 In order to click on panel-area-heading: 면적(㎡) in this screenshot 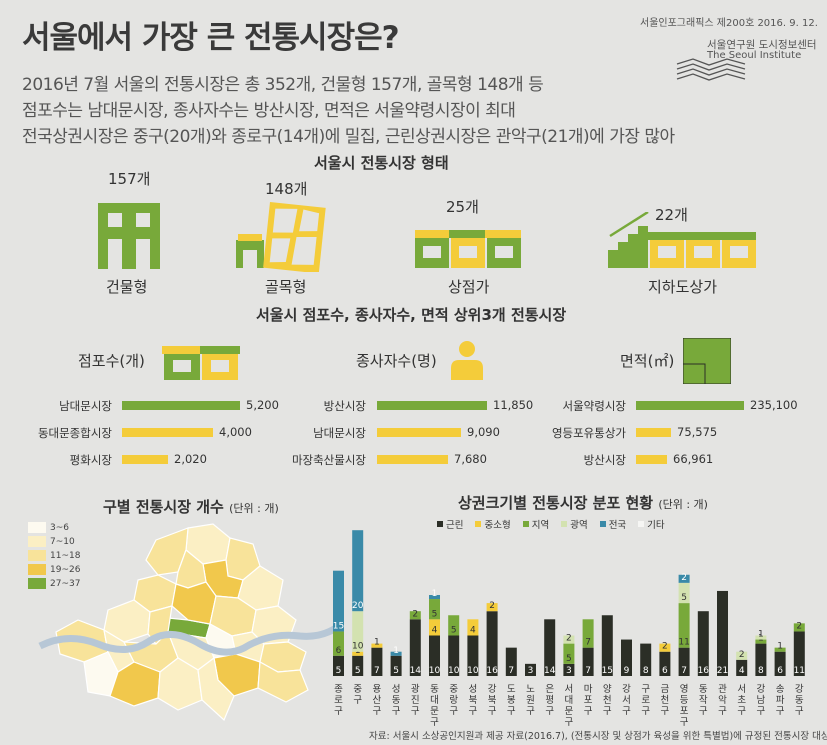, I will do `click(647, 361)`.